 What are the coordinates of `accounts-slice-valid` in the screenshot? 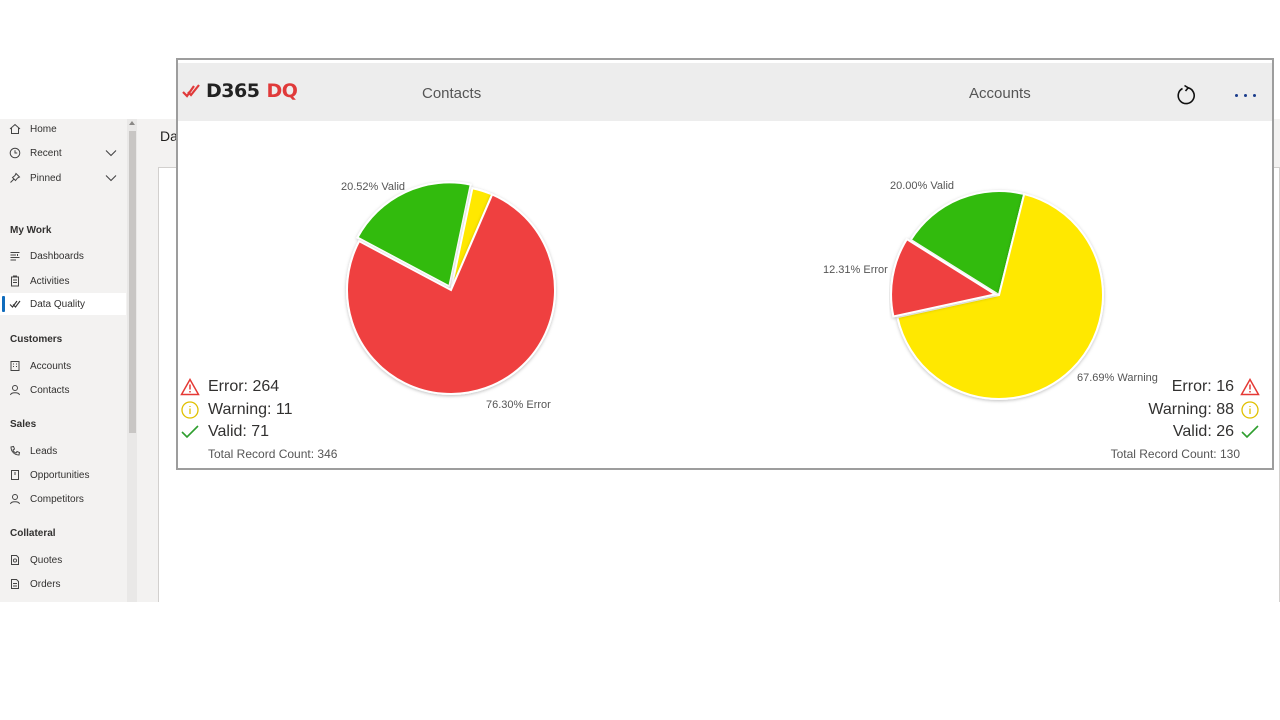 It's located at (967, 243).